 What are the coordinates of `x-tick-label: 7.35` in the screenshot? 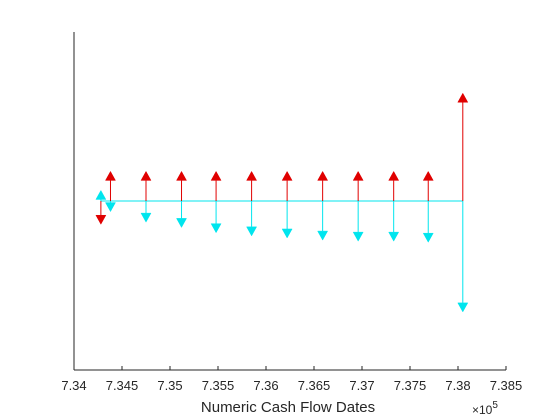 It's located at (169, 385).